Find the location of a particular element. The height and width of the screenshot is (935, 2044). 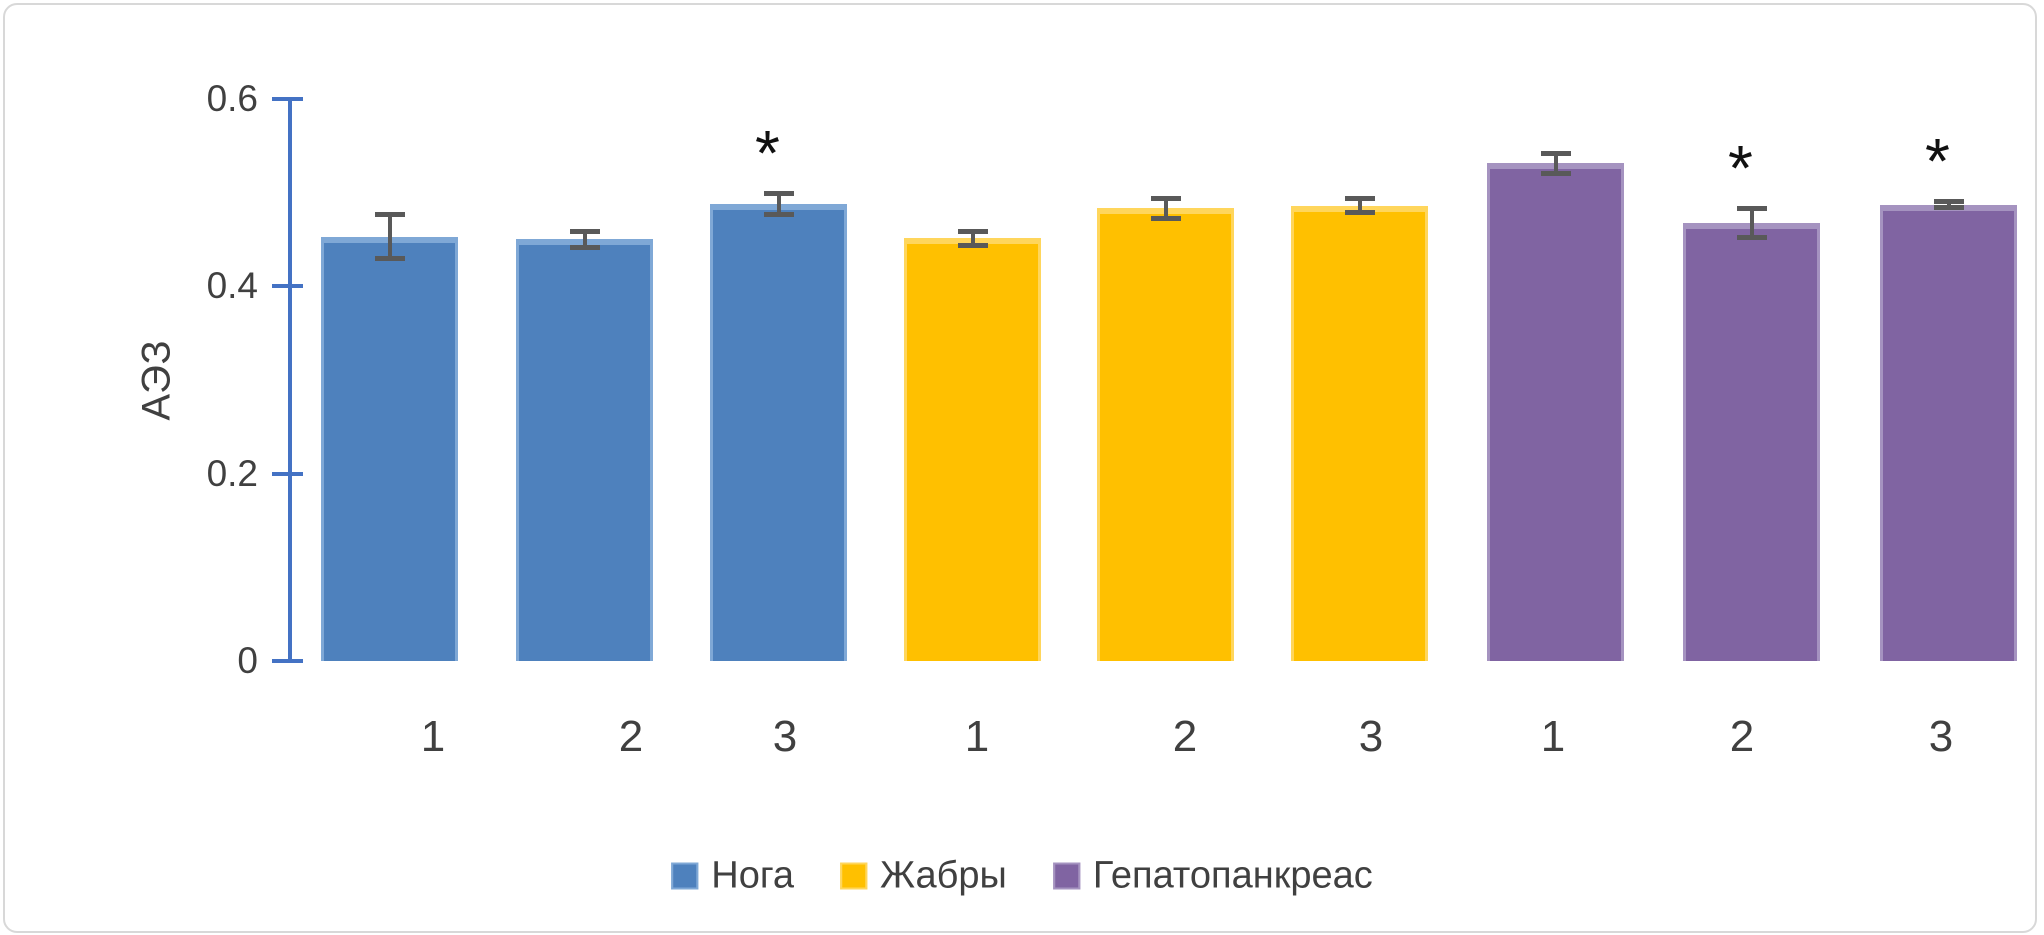

bar-Нога-3 is located at coordinates (778, 432).